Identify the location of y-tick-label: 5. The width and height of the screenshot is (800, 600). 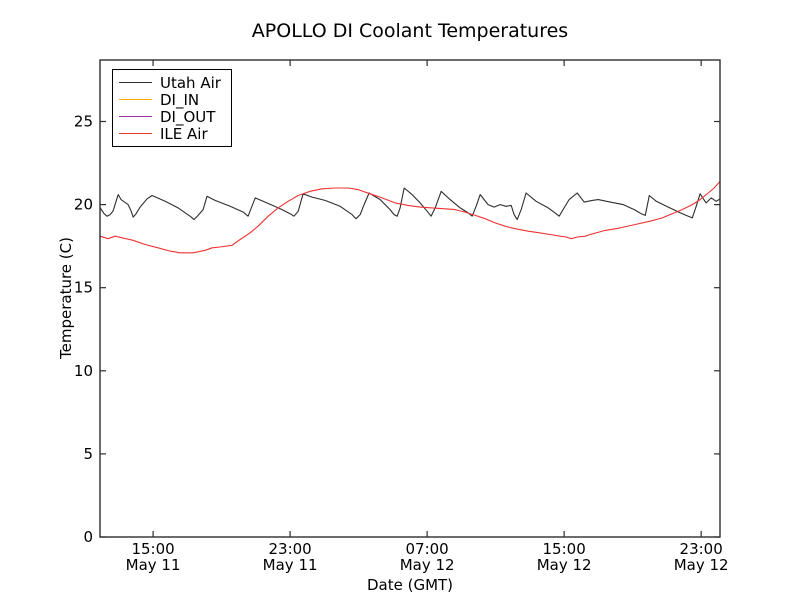
(88, 454).